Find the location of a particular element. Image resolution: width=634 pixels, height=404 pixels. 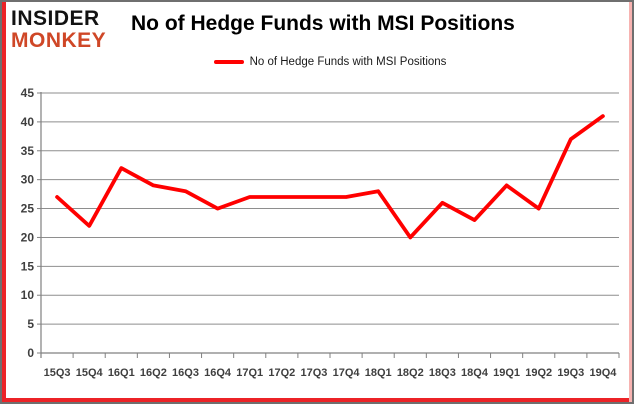

svg-text: 18Q1 is located at coordinates (378, 373).